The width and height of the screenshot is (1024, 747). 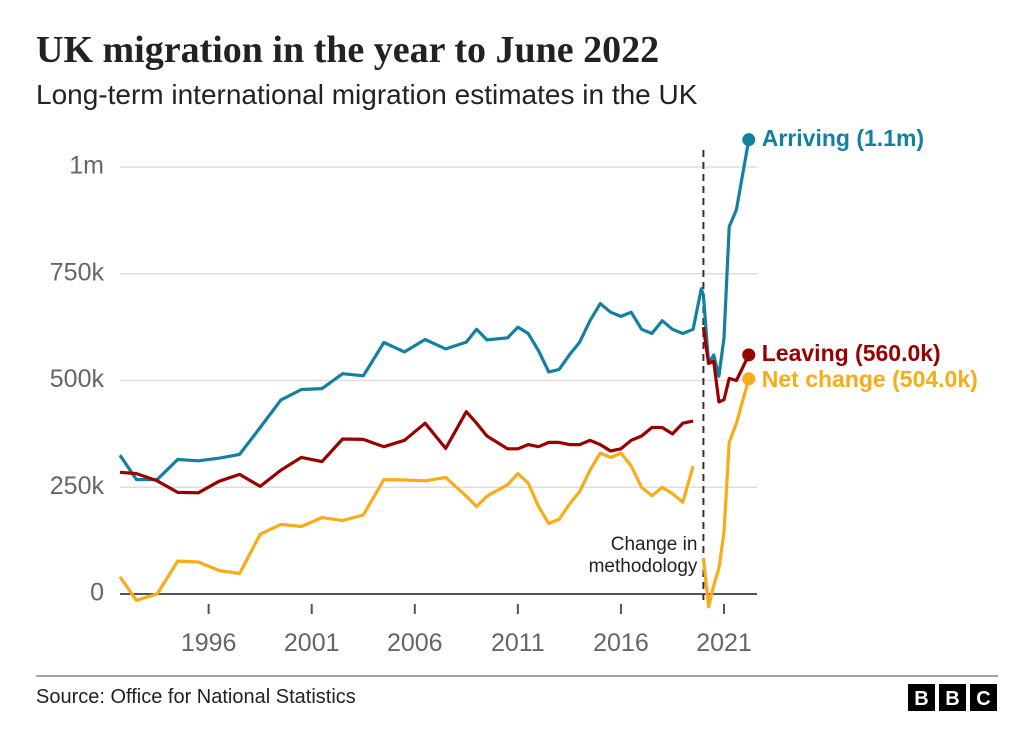 What do you see at coordinates (97, 593) in the screenshot?
I see `y-tick-label: 0` at bounding box center [97, 593].